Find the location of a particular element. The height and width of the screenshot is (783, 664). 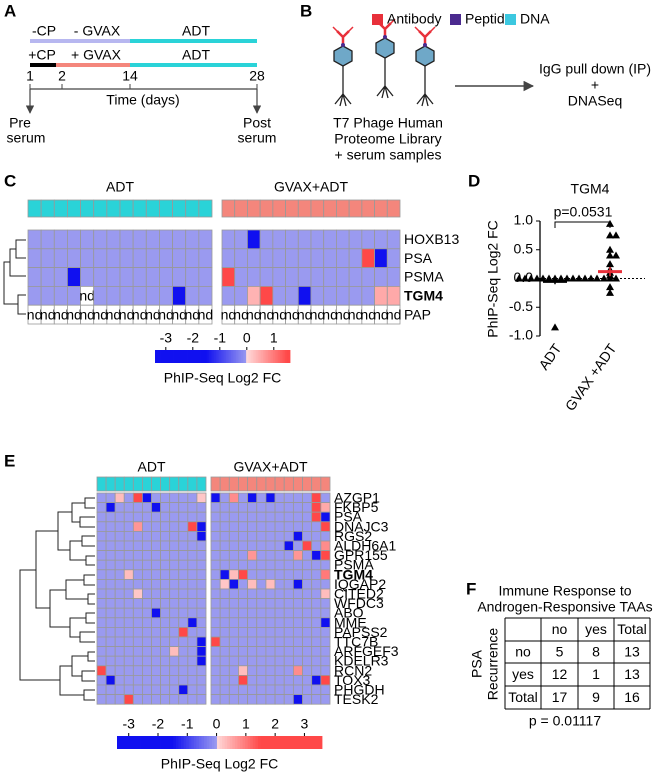

colorbar-tick-label: 0 is located at coordinates (247, 338).